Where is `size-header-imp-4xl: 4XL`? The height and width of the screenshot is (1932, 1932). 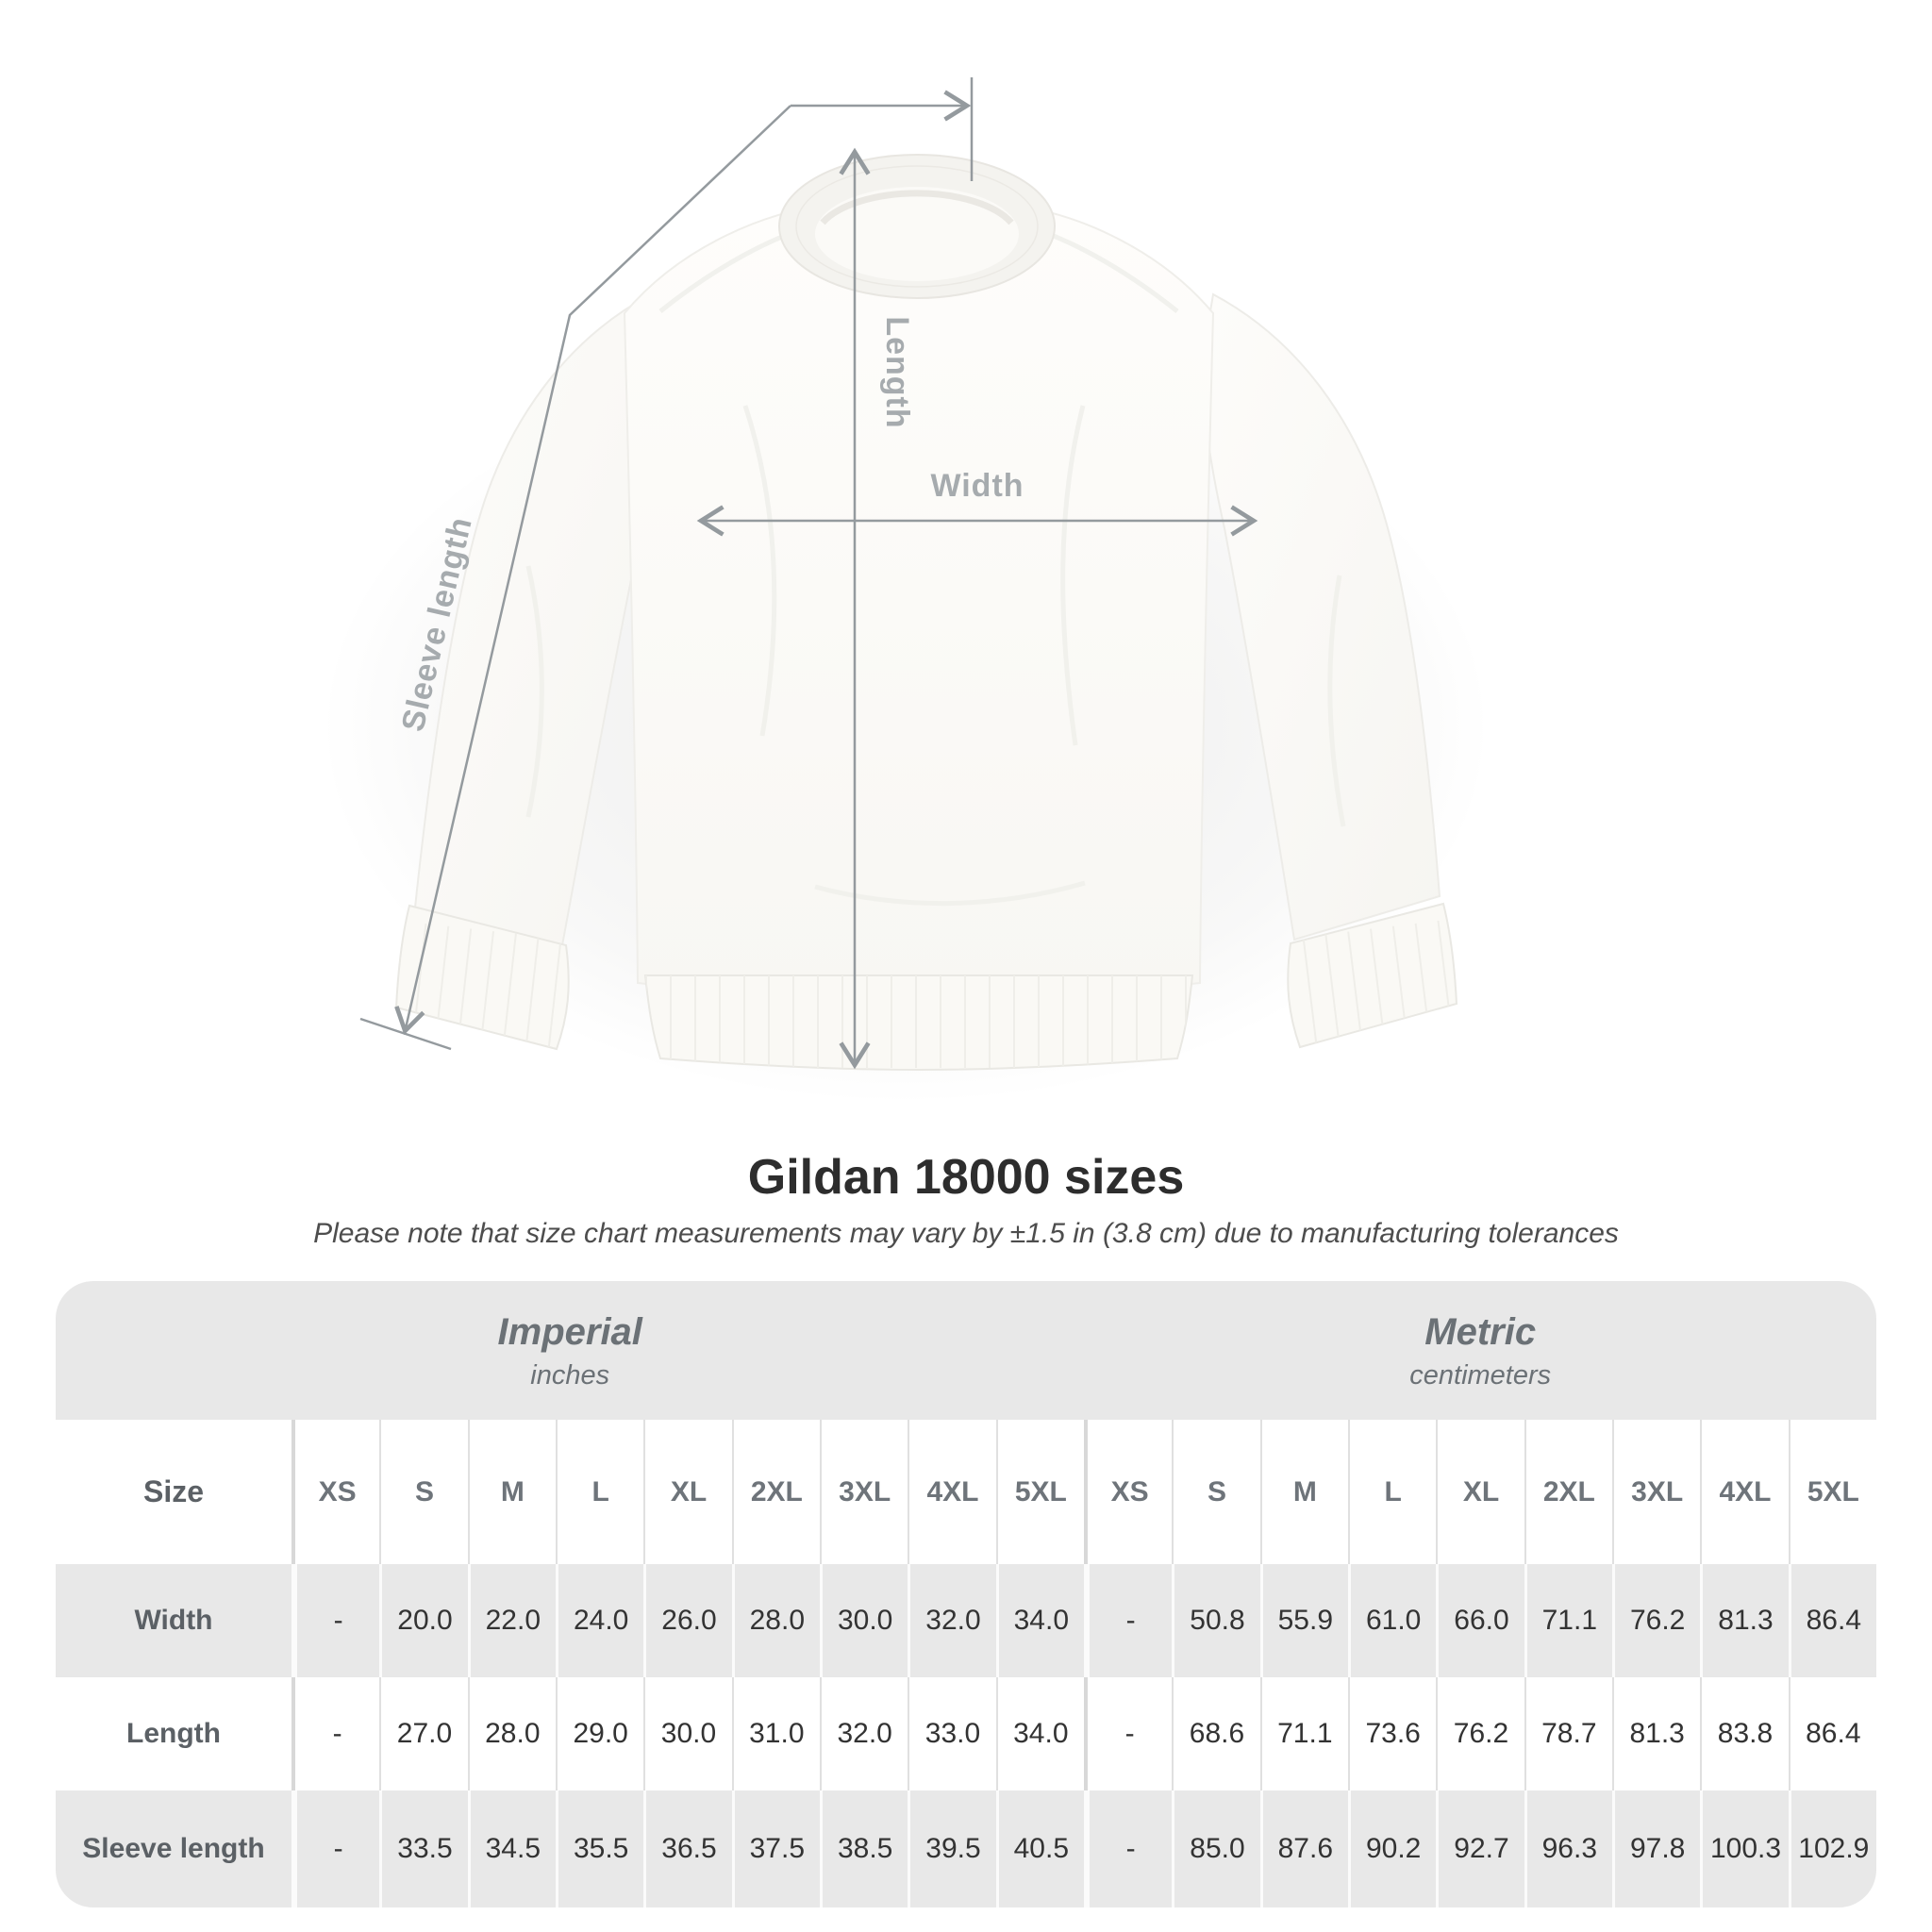 size-header-imp-4xl: 4XL is located at coordinates (952, 1492).